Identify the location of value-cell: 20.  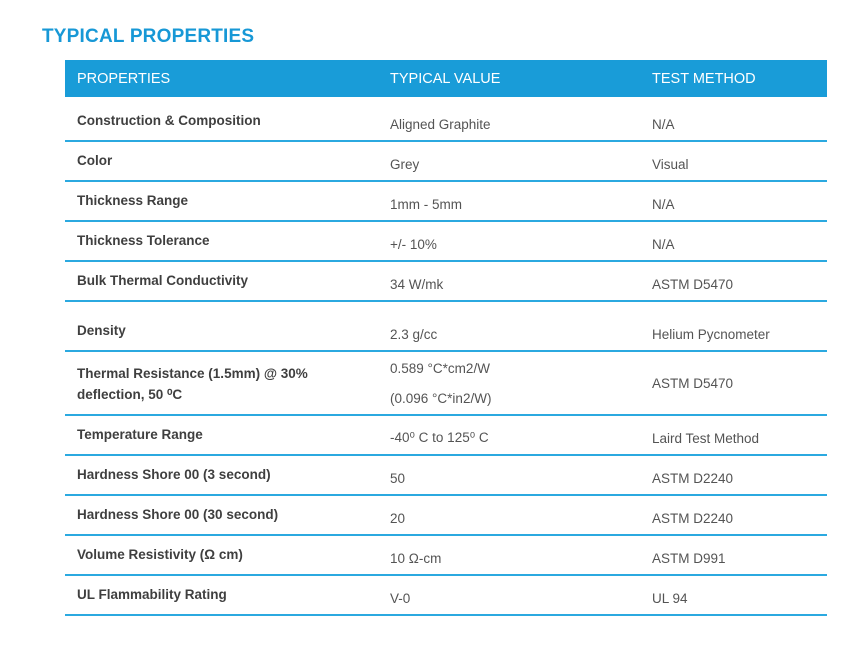
(398, 518).